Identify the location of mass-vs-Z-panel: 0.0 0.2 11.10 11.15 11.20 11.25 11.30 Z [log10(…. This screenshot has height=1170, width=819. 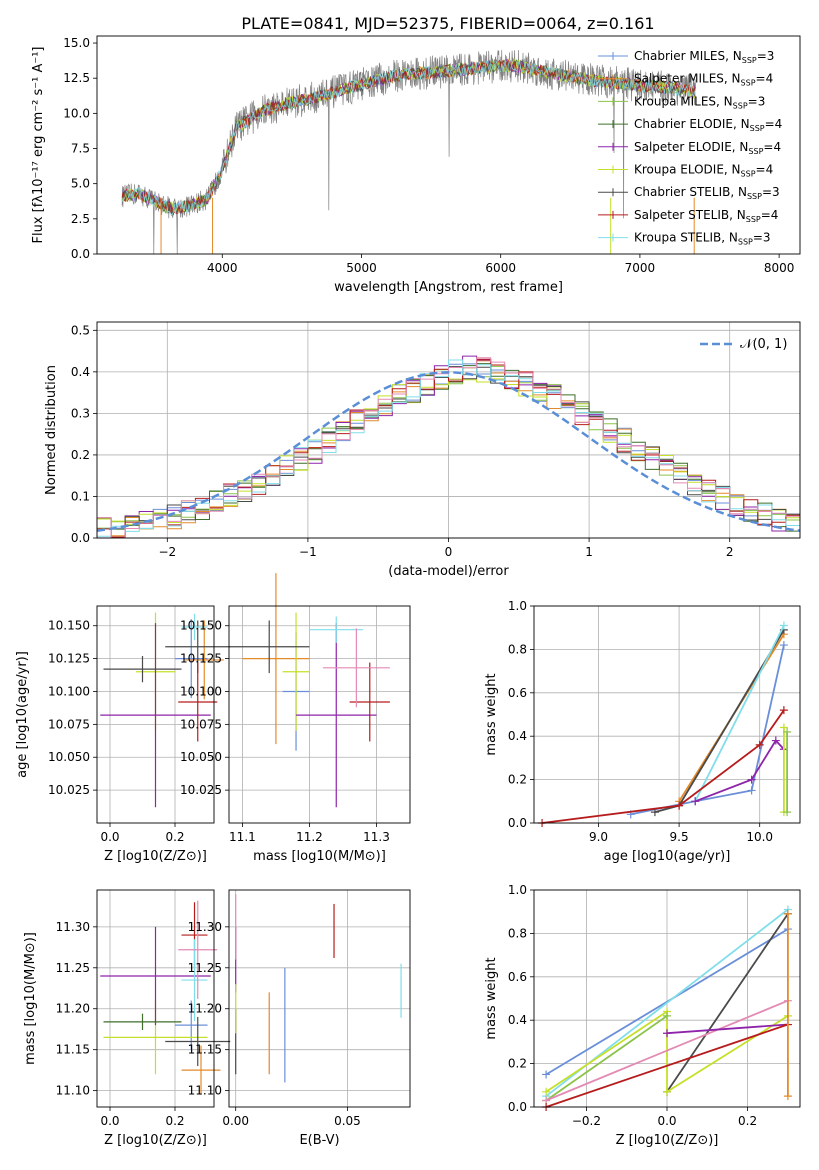
(127, 1018).